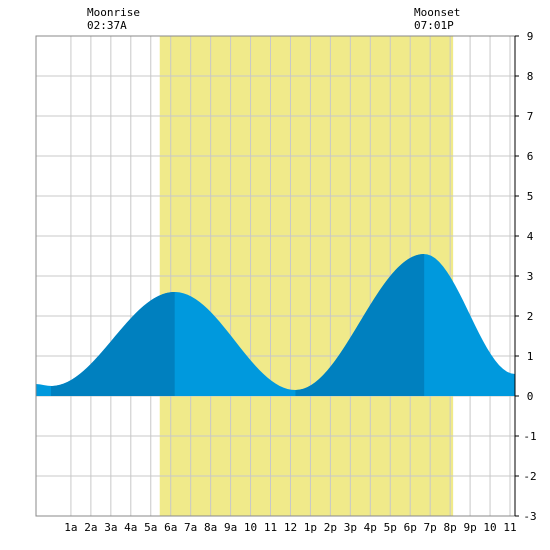 The height and width of the screenshot is (550, 550). Describe the element at coordinates (330, 527) in the screenshot. I see `x-tick-label: 2p` at that location.